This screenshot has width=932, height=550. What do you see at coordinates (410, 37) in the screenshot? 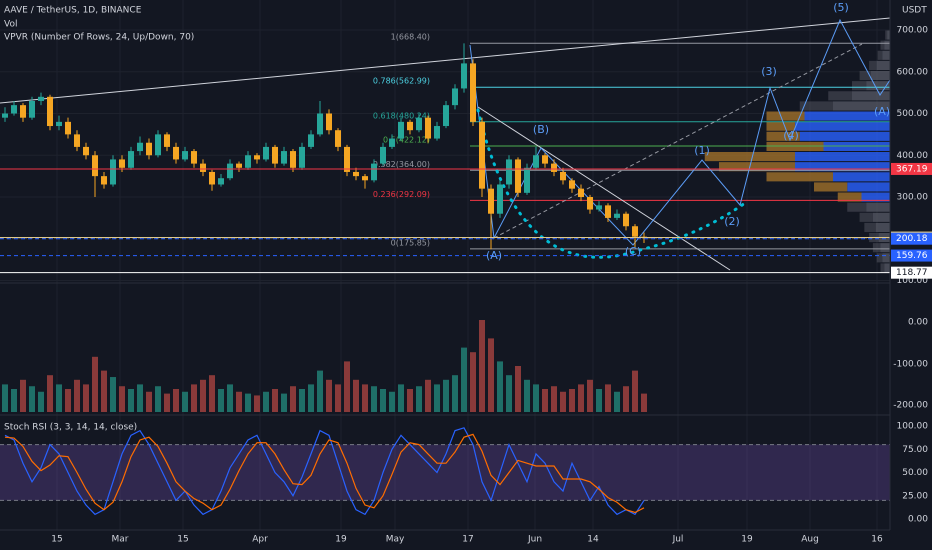
I see `fib-label: 1(668.40)` at bounding box center [410, 37].